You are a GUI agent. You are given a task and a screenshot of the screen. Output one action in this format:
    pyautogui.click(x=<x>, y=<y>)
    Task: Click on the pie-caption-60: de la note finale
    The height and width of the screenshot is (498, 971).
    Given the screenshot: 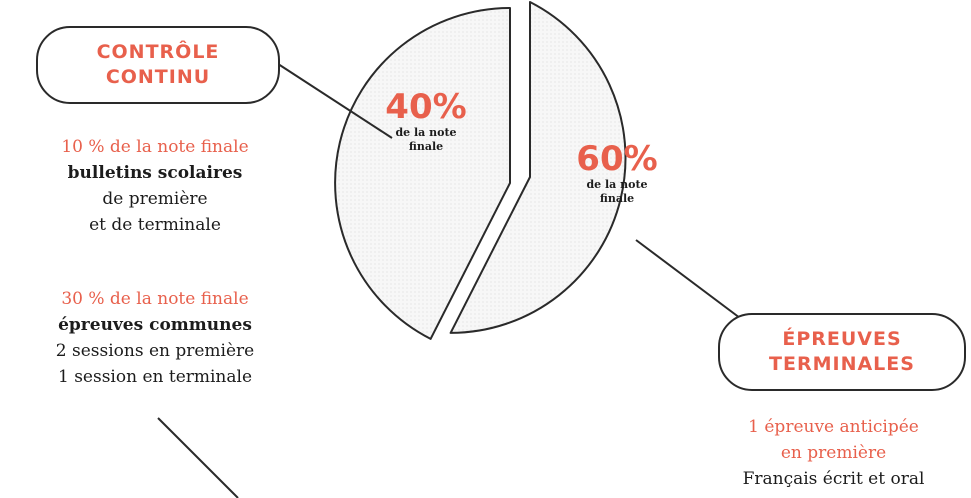 What is the action you would take?
    pyautogui.click(x=617, y=191)
    